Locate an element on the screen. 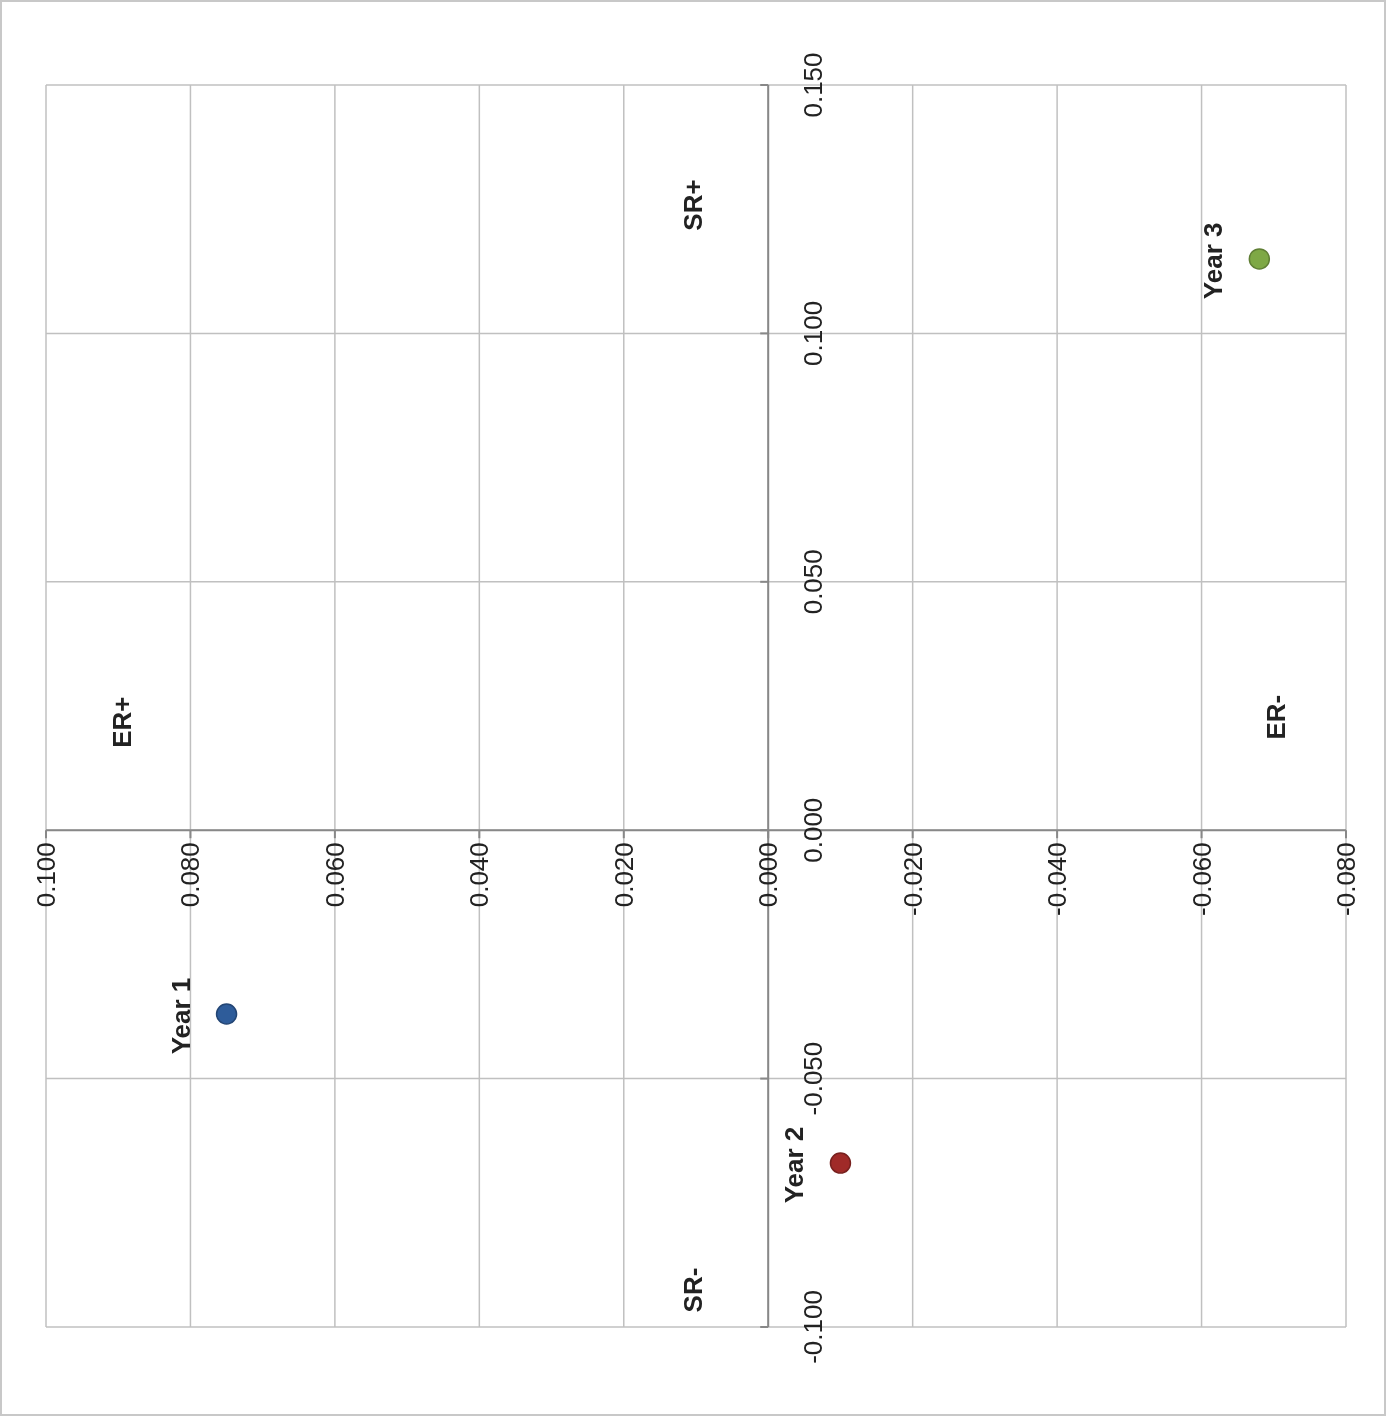  annotation: ER+ is located at coordinates (122, 722).